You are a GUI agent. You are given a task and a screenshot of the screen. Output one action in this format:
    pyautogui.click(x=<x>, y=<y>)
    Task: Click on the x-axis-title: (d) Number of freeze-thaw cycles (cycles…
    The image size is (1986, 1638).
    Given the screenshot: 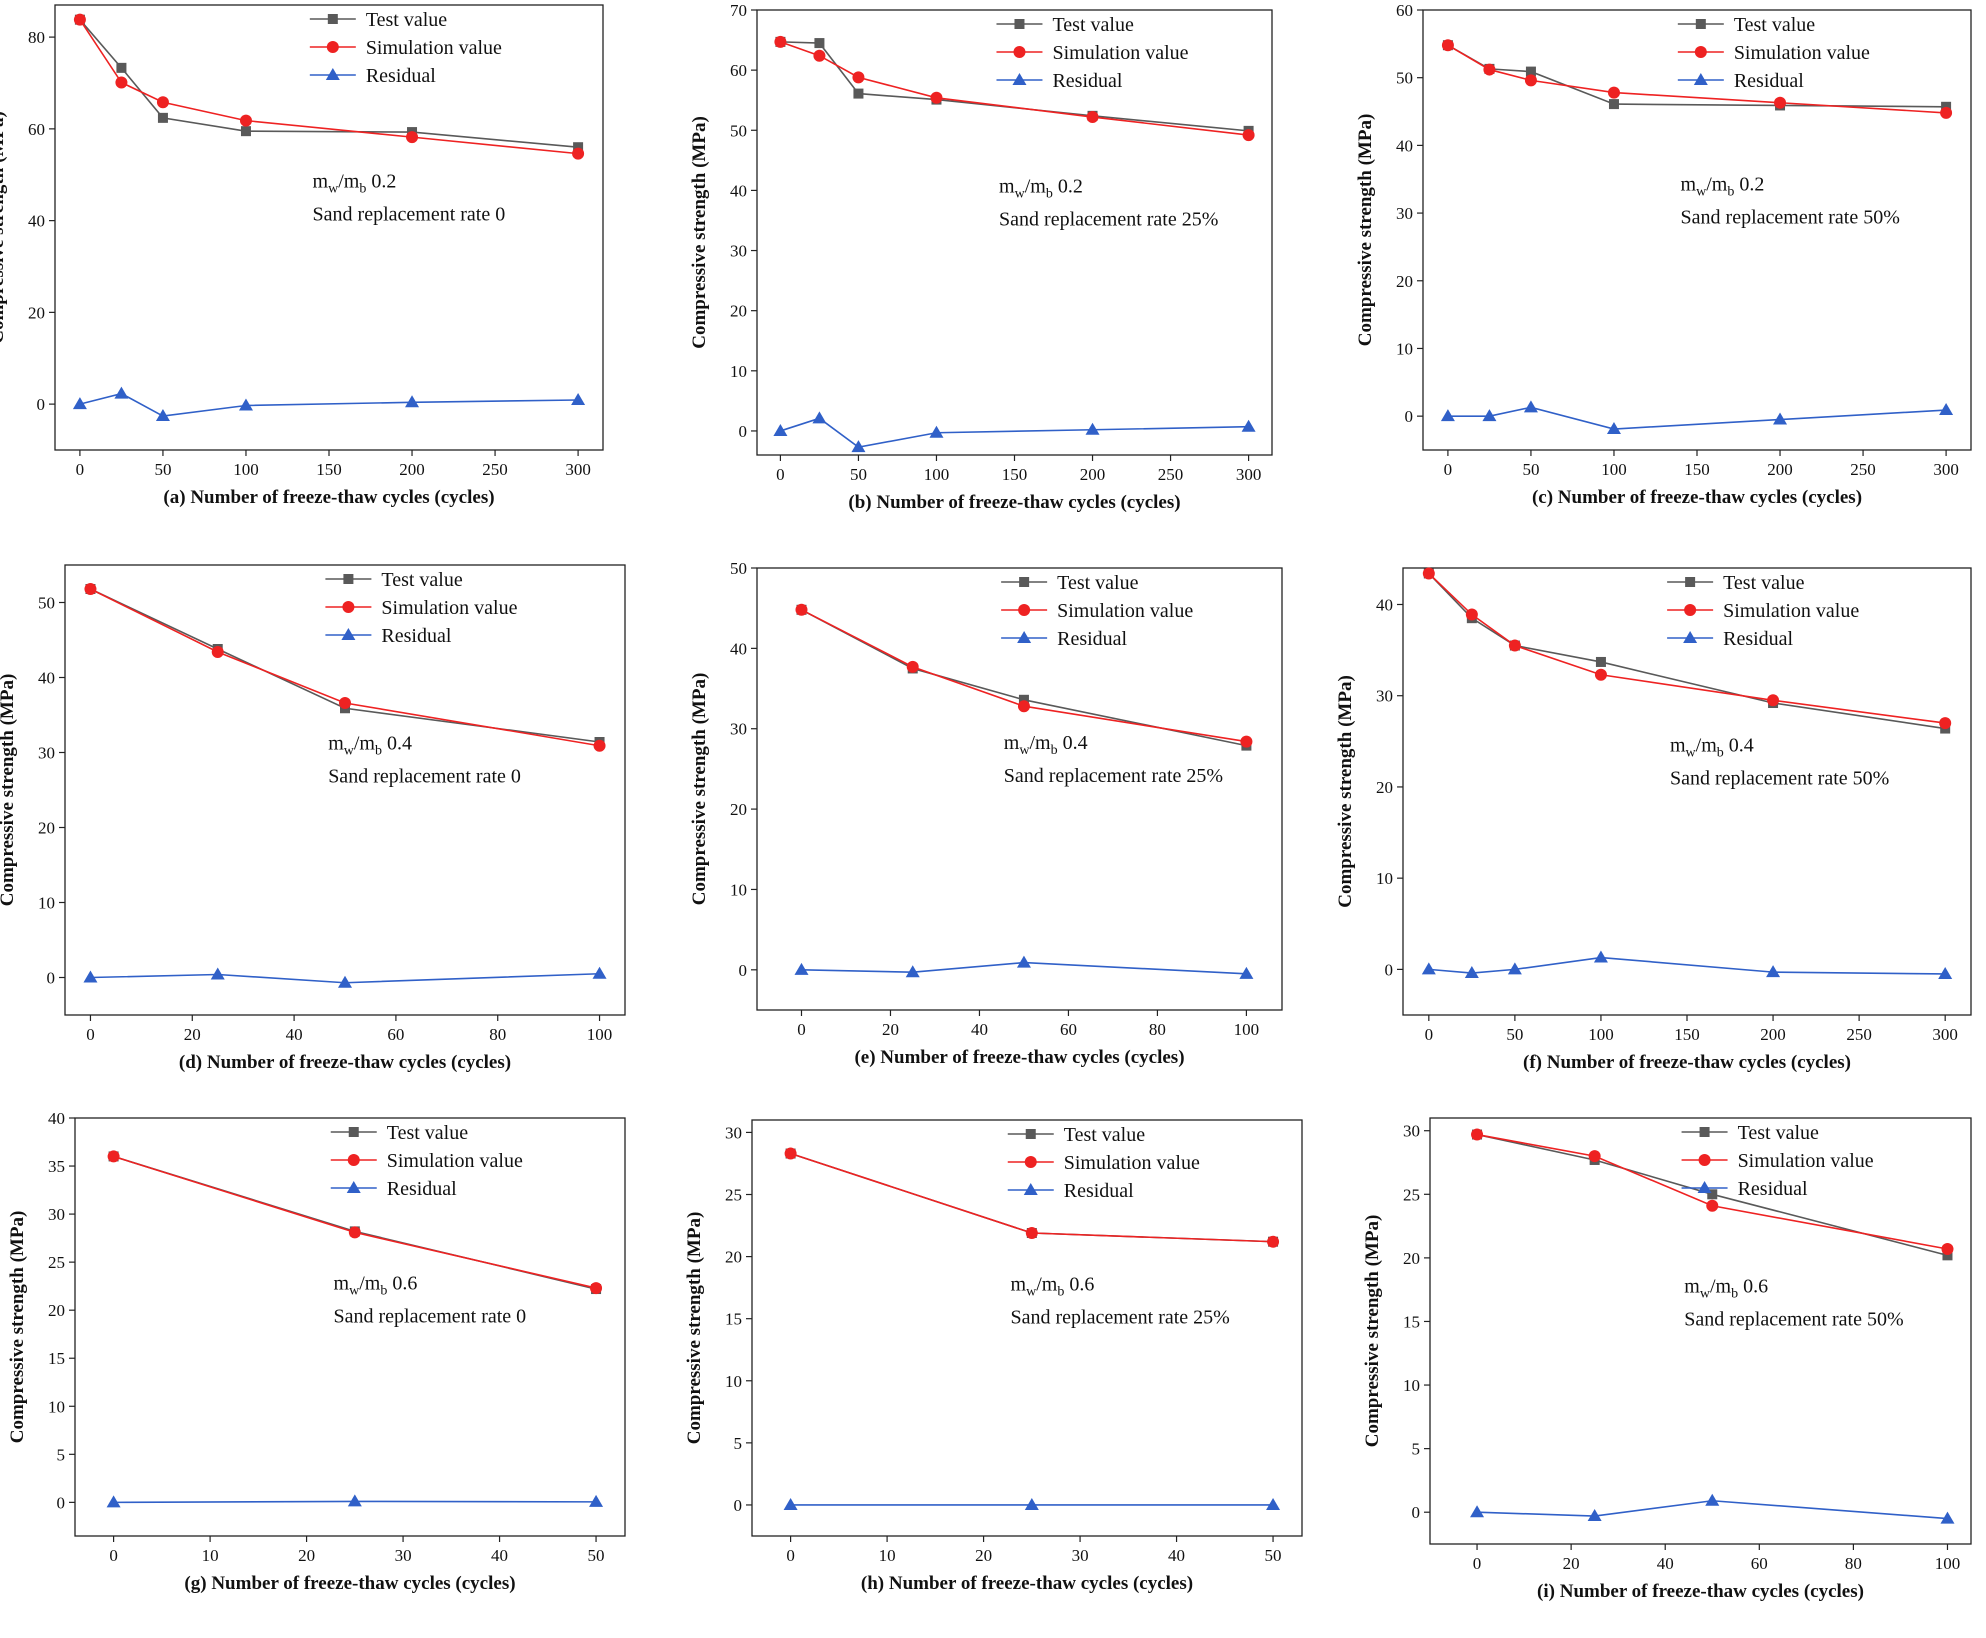 What is the action you would take?
    pyautogui.click(x=345, y=1062)
    